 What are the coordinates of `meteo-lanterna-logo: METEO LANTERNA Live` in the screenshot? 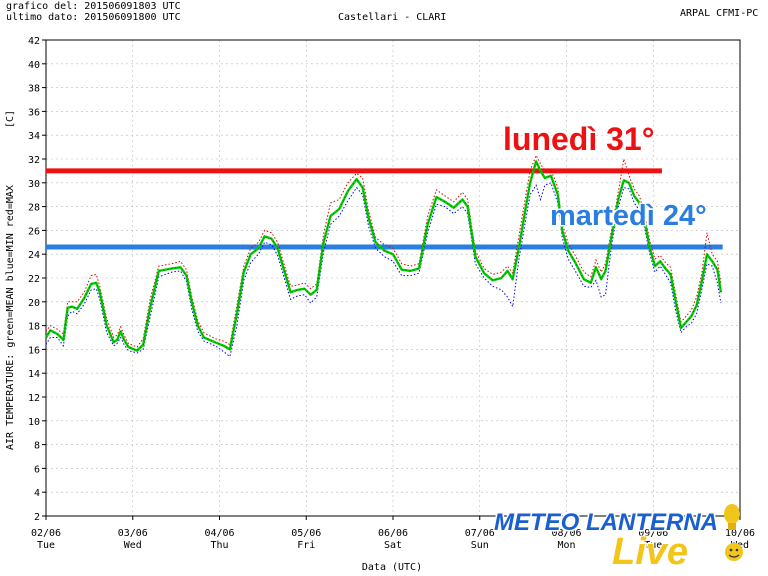 It's located at (618, 539).